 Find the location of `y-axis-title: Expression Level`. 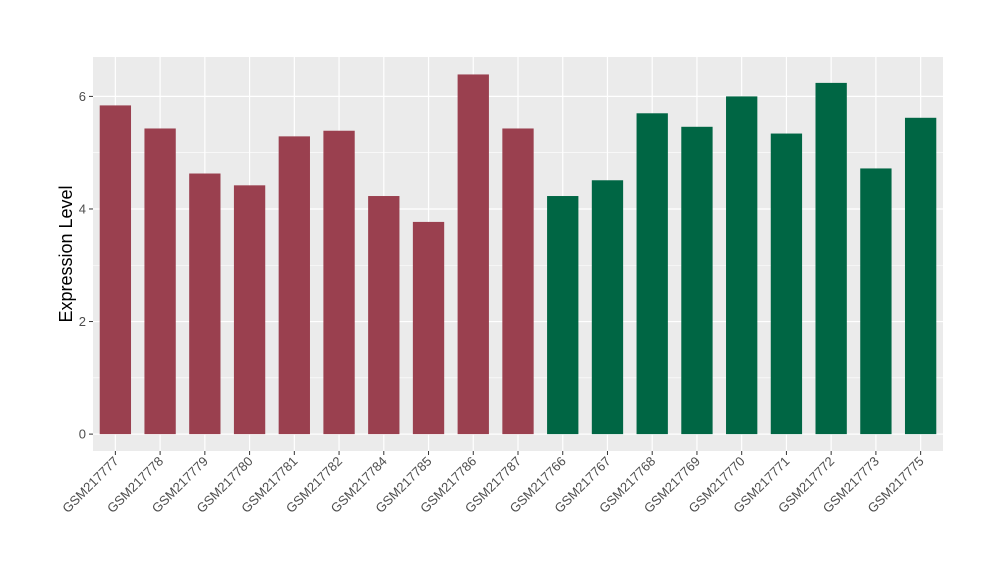

y-axis-title: Expression Level is located at coordinates (66, 253).